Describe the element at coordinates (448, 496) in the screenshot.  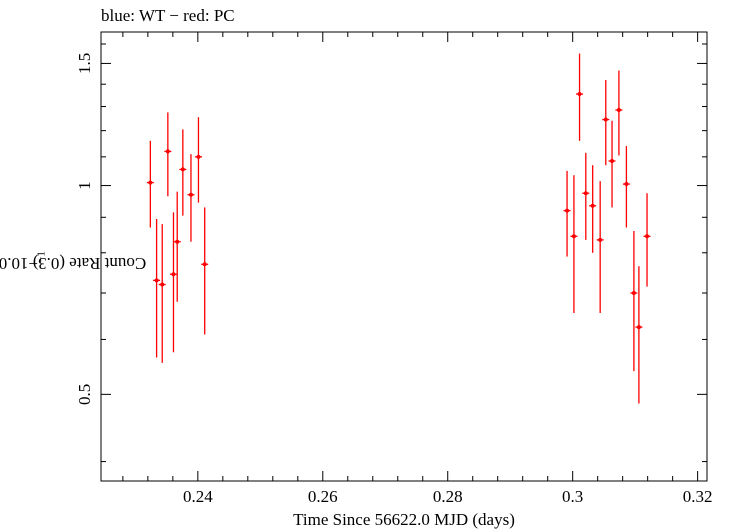
I see `x-tick-label: 0.28` at that location.